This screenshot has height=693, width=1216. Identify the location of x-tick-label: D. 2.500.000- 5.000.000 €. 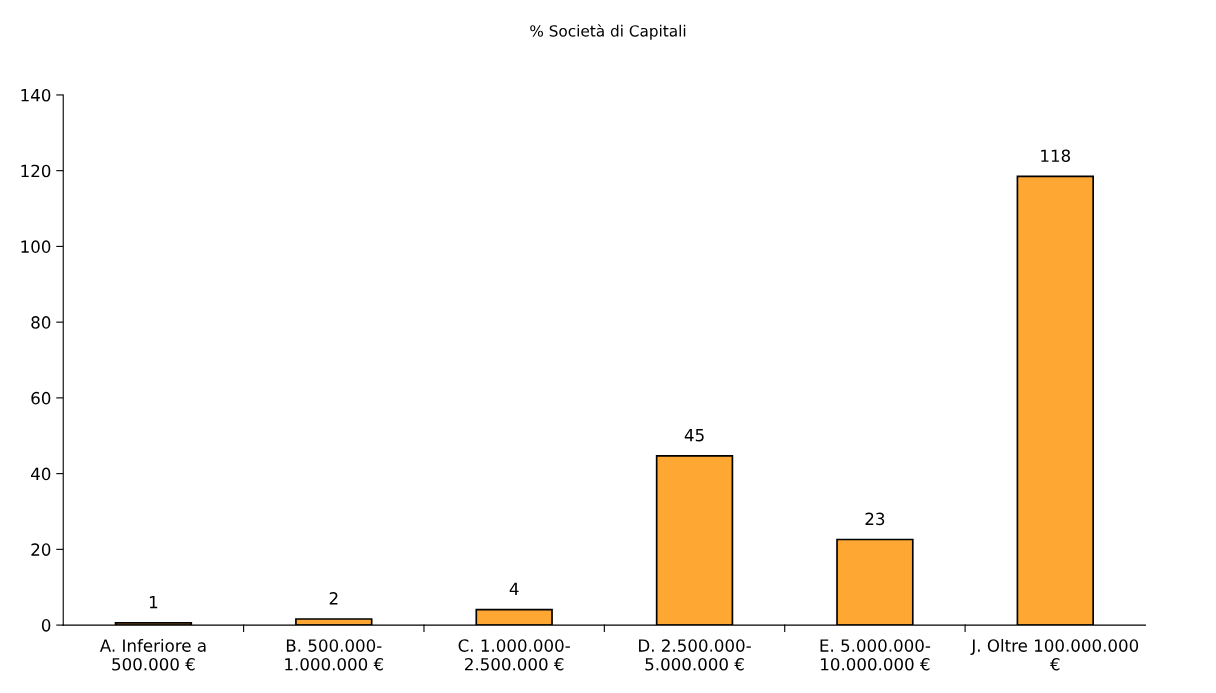
(695, 655).